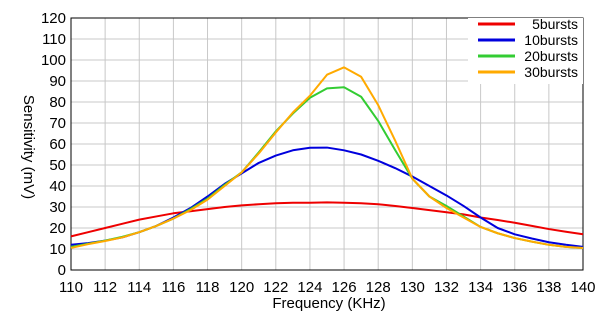 Image resolution: width=608 pixels, height=325 pixels. Describe the element at coordinates (344, 287) in the screenshot. I see `x-tick-label: 126` at that location.